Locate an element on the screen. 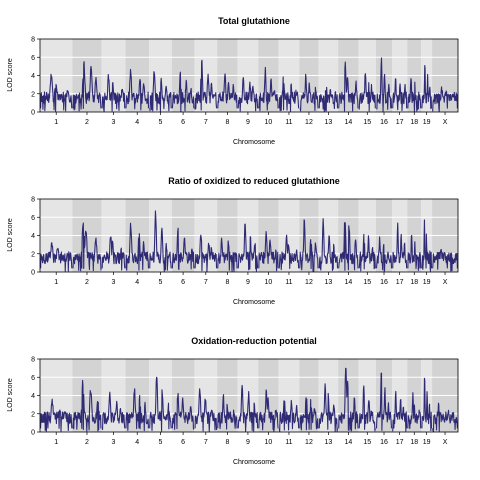 This screenshot has height=480, width=480. x-tick-label: 15 is located at coordinates (367, 442).